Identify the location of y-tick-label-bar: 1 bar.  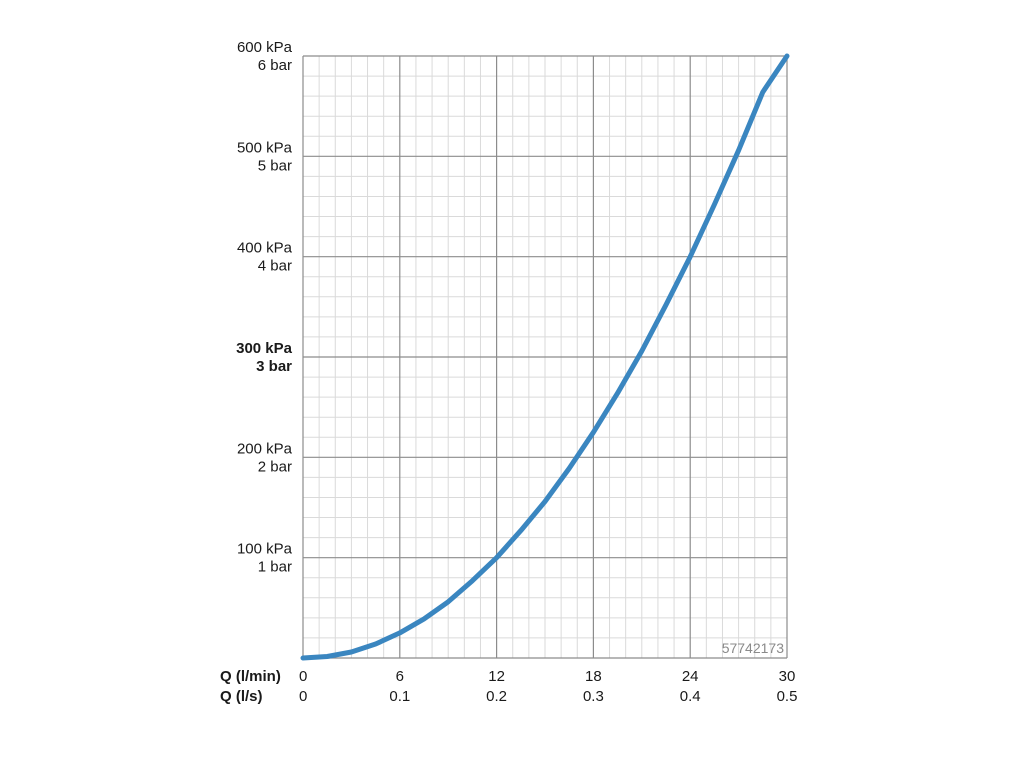
(275, 567).